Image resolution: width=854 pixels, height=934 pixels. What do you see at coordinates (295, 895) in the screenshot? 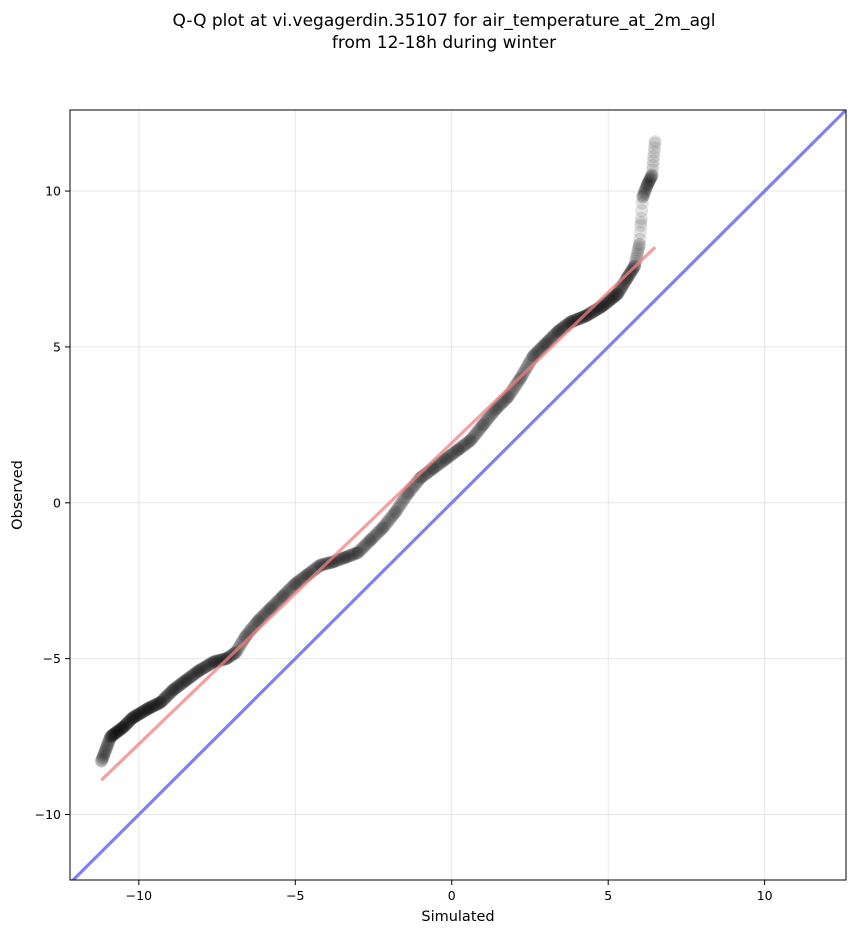
I see `x-tick-label: −5` at bounding box center [295, 895].